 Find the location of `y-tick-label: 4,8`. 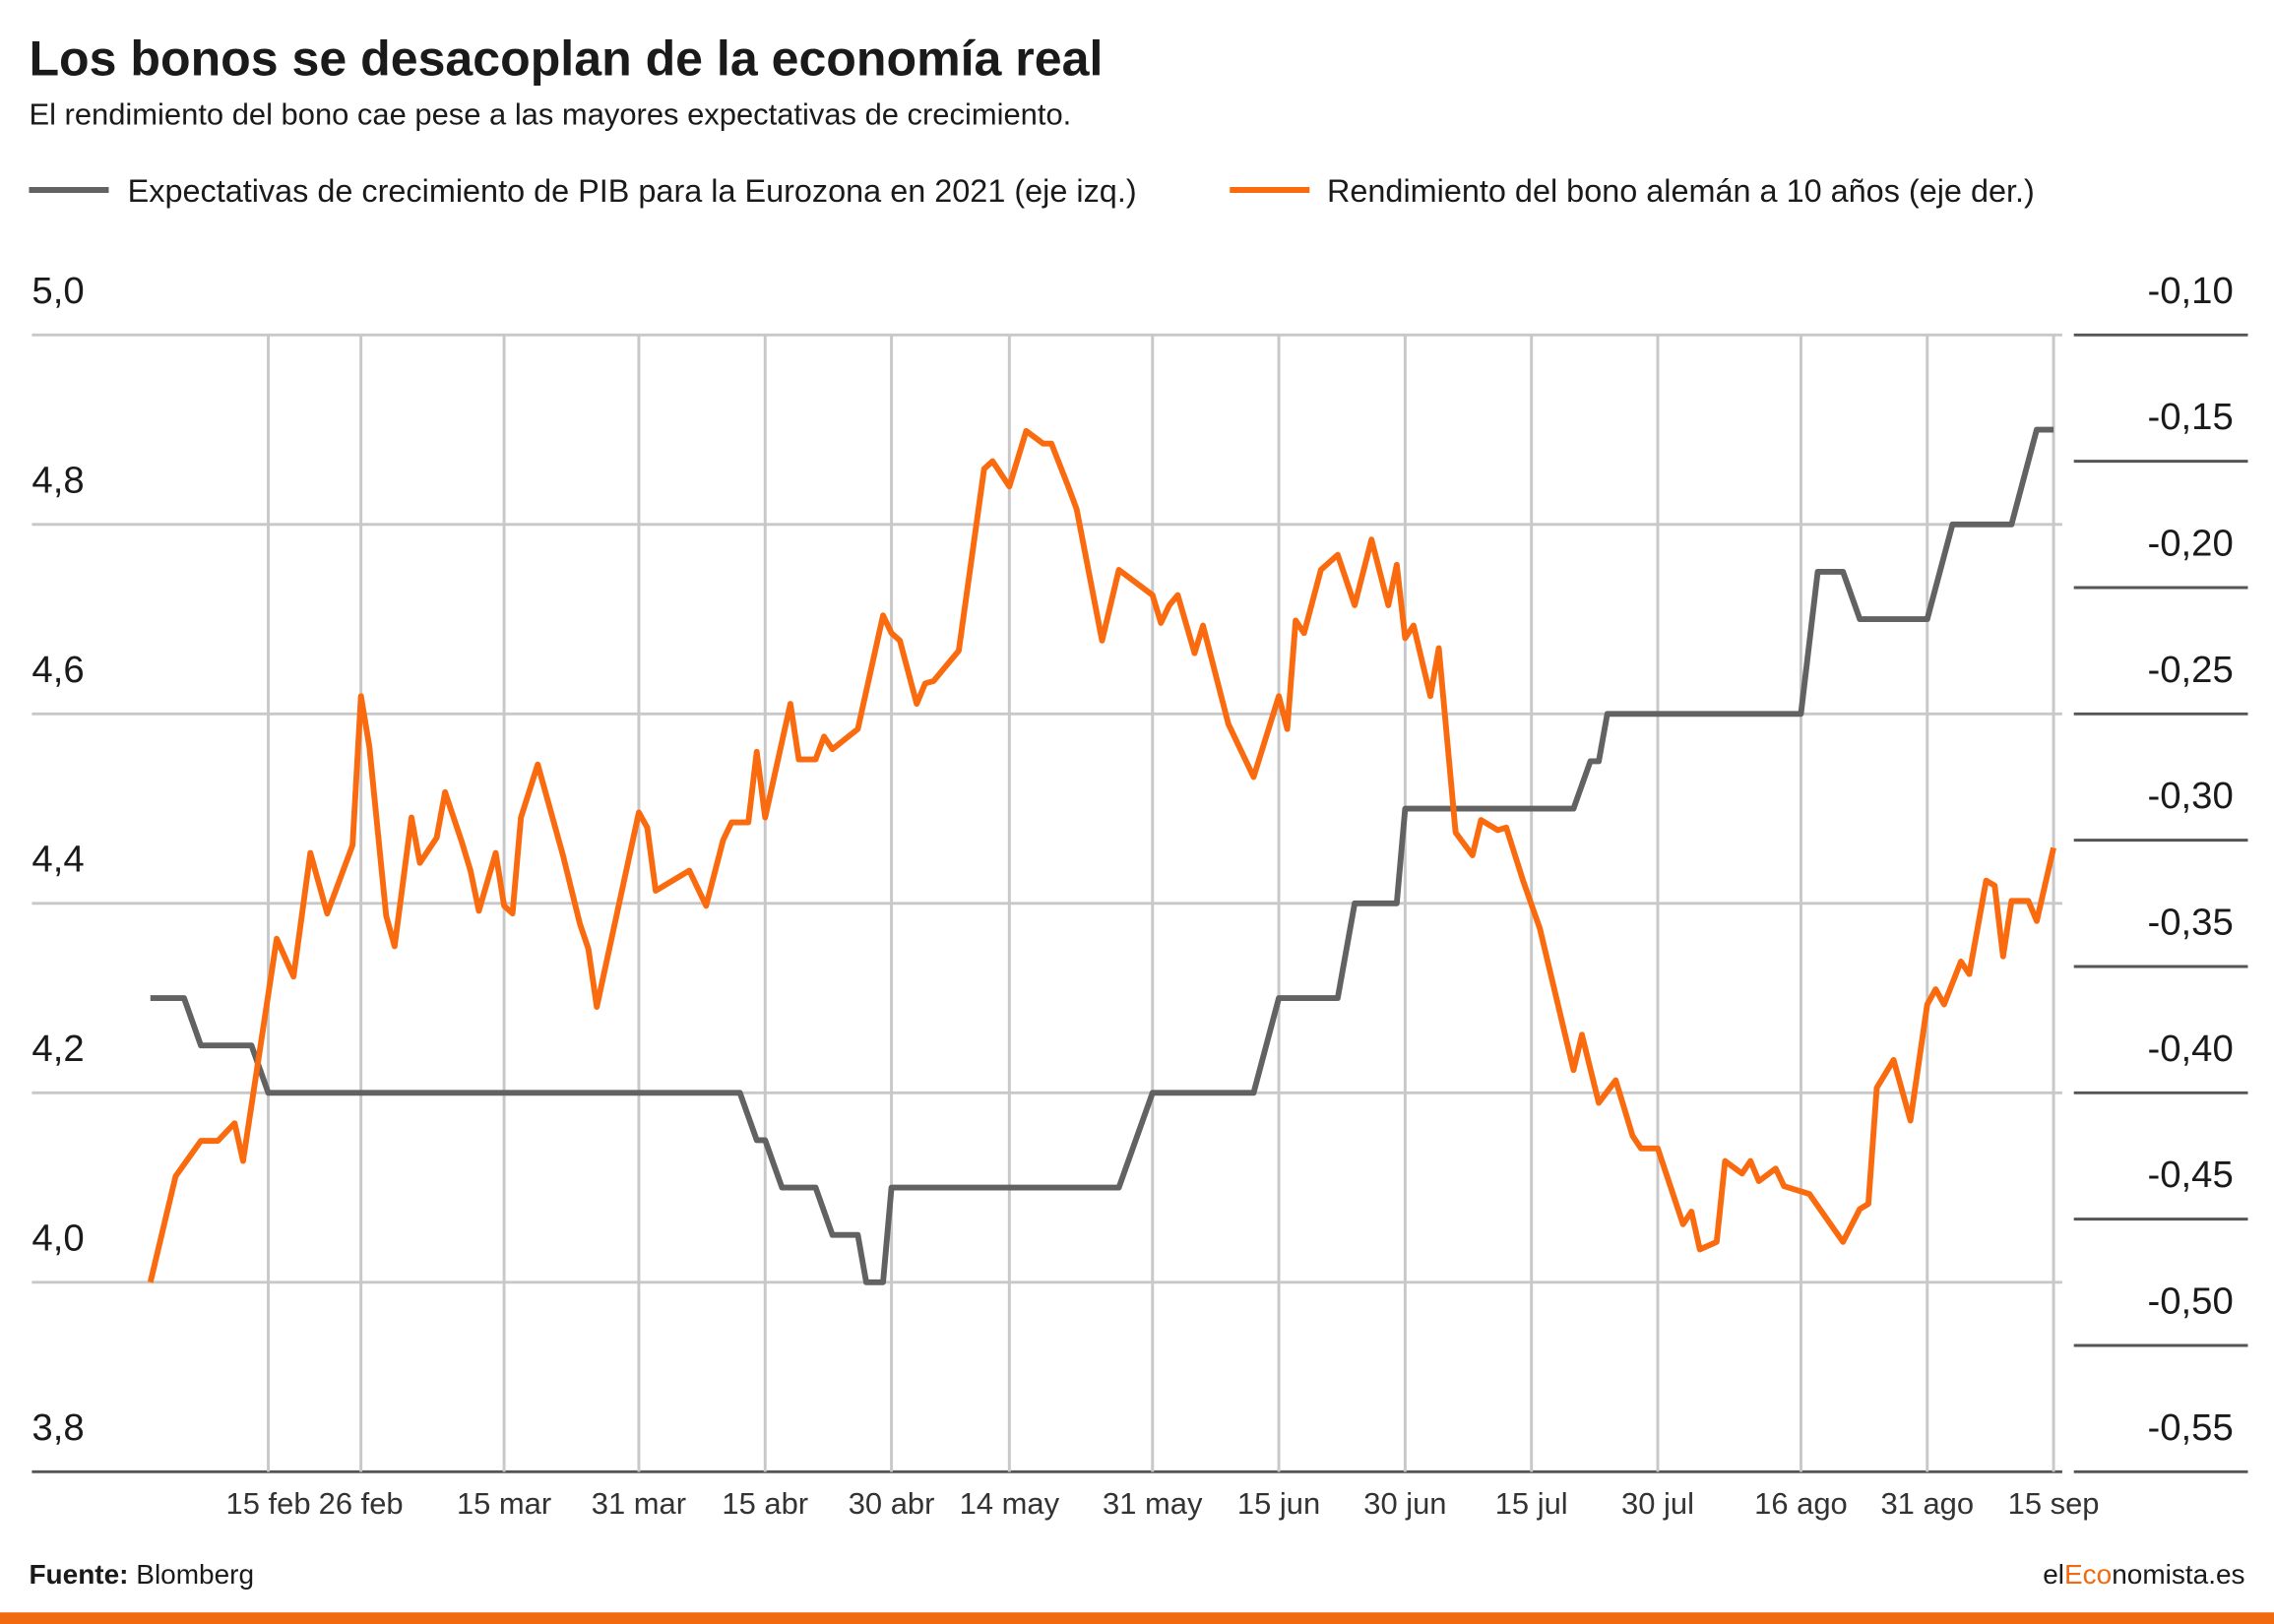

y-tick-label: 4,8 is located at coordinates (58, 480).